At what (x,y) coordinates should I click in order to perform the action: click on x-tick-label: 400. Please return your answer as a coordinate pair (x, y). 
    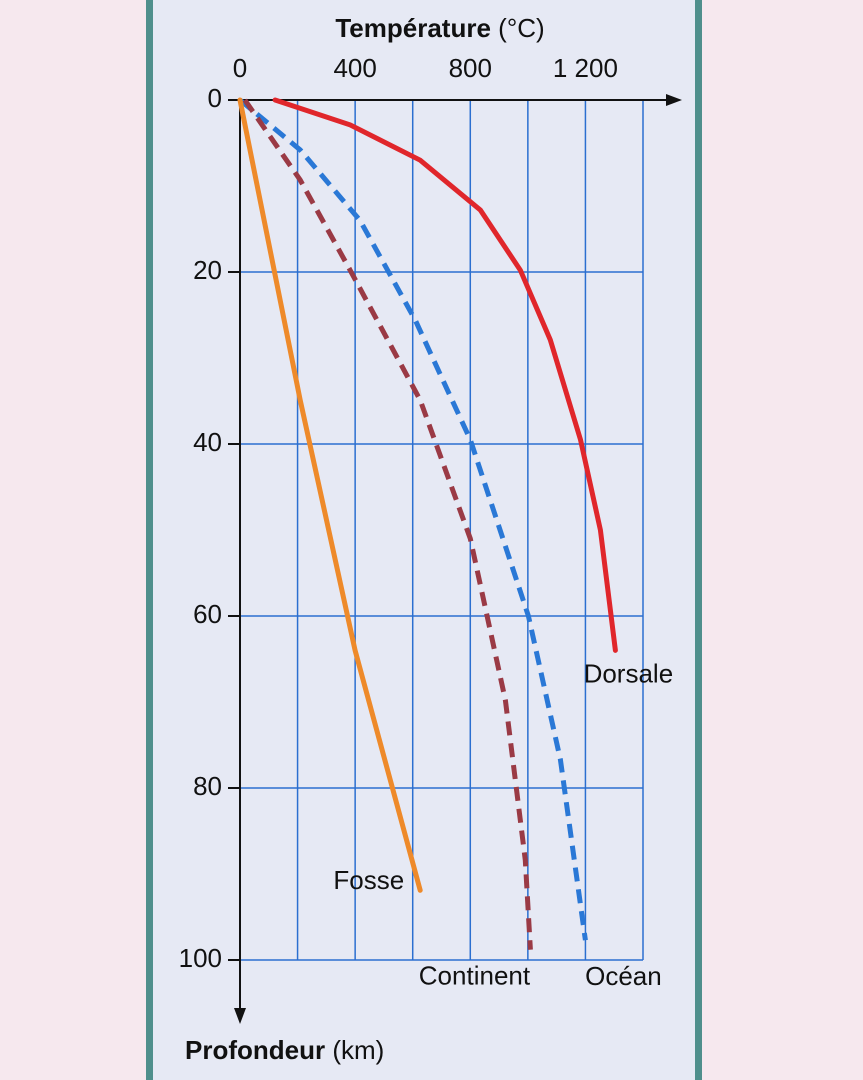
    Looking at the image, I should click on (354, 68).